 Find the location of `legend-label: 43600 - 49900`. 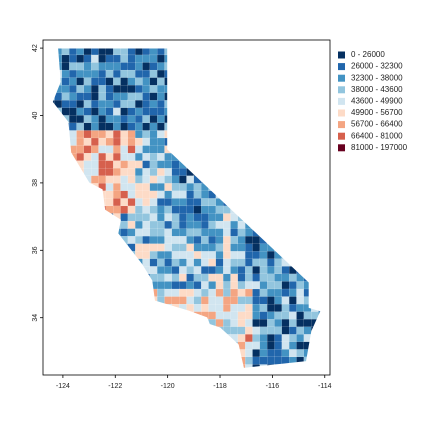

legend-label: 43600 - 49900 is located at coordinates (377, 101).